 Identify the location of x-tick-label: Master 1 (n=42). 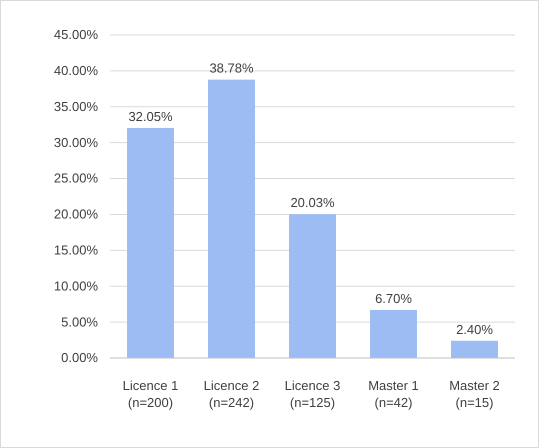
(393, 394).